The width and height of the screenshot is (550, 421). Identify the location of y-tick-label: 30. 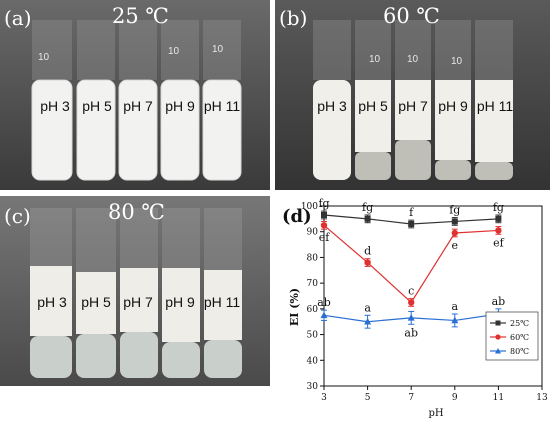
(313, 387).